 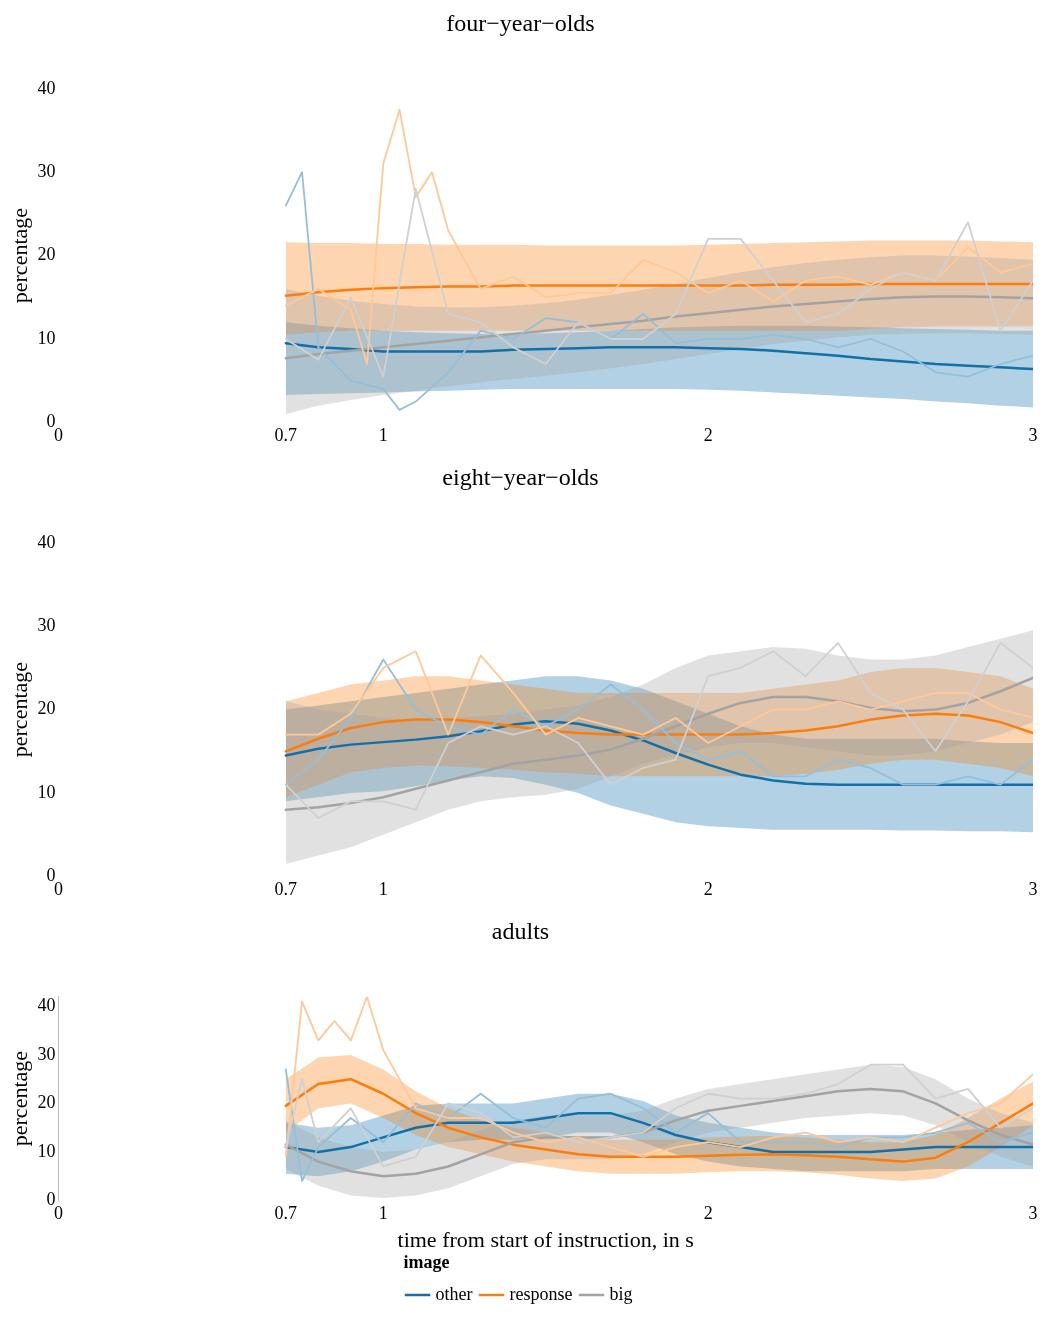 I want to click on legend-label: other, so click(x=454, y=1293).